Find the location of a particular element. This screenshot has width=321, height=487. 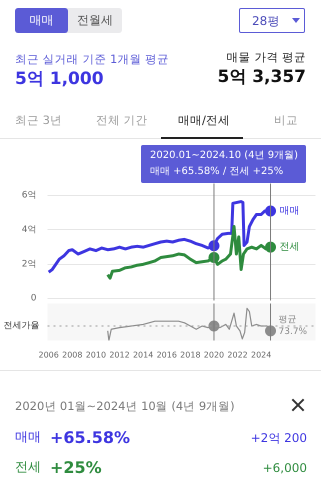

text: 최근 3년 is located at coordinates (38, 120).